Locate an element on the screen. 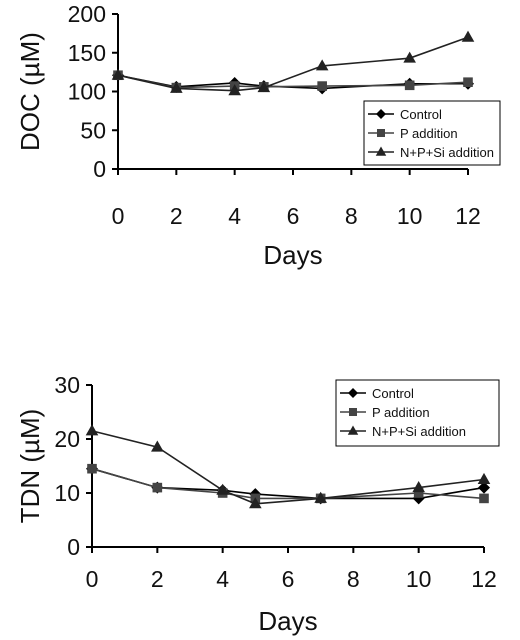  y-tick-label: 20 is located at coordinates (67, 439).